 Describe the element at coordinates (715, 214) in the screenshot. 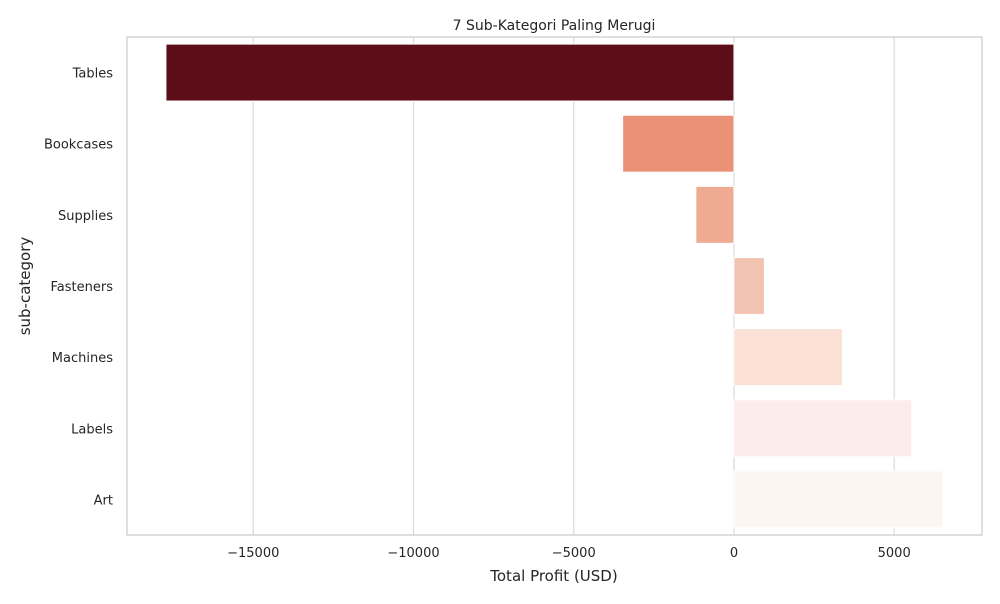

I see `bar-supplies` at that location.